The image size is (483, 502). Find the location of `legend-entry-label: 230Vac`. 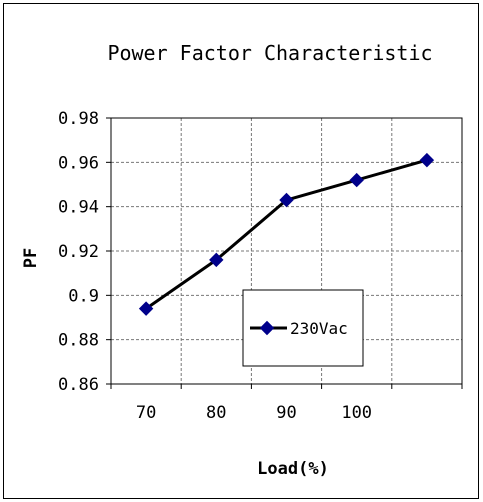

legend-entry-label: 230Vac is located at coordinates (319, 328).